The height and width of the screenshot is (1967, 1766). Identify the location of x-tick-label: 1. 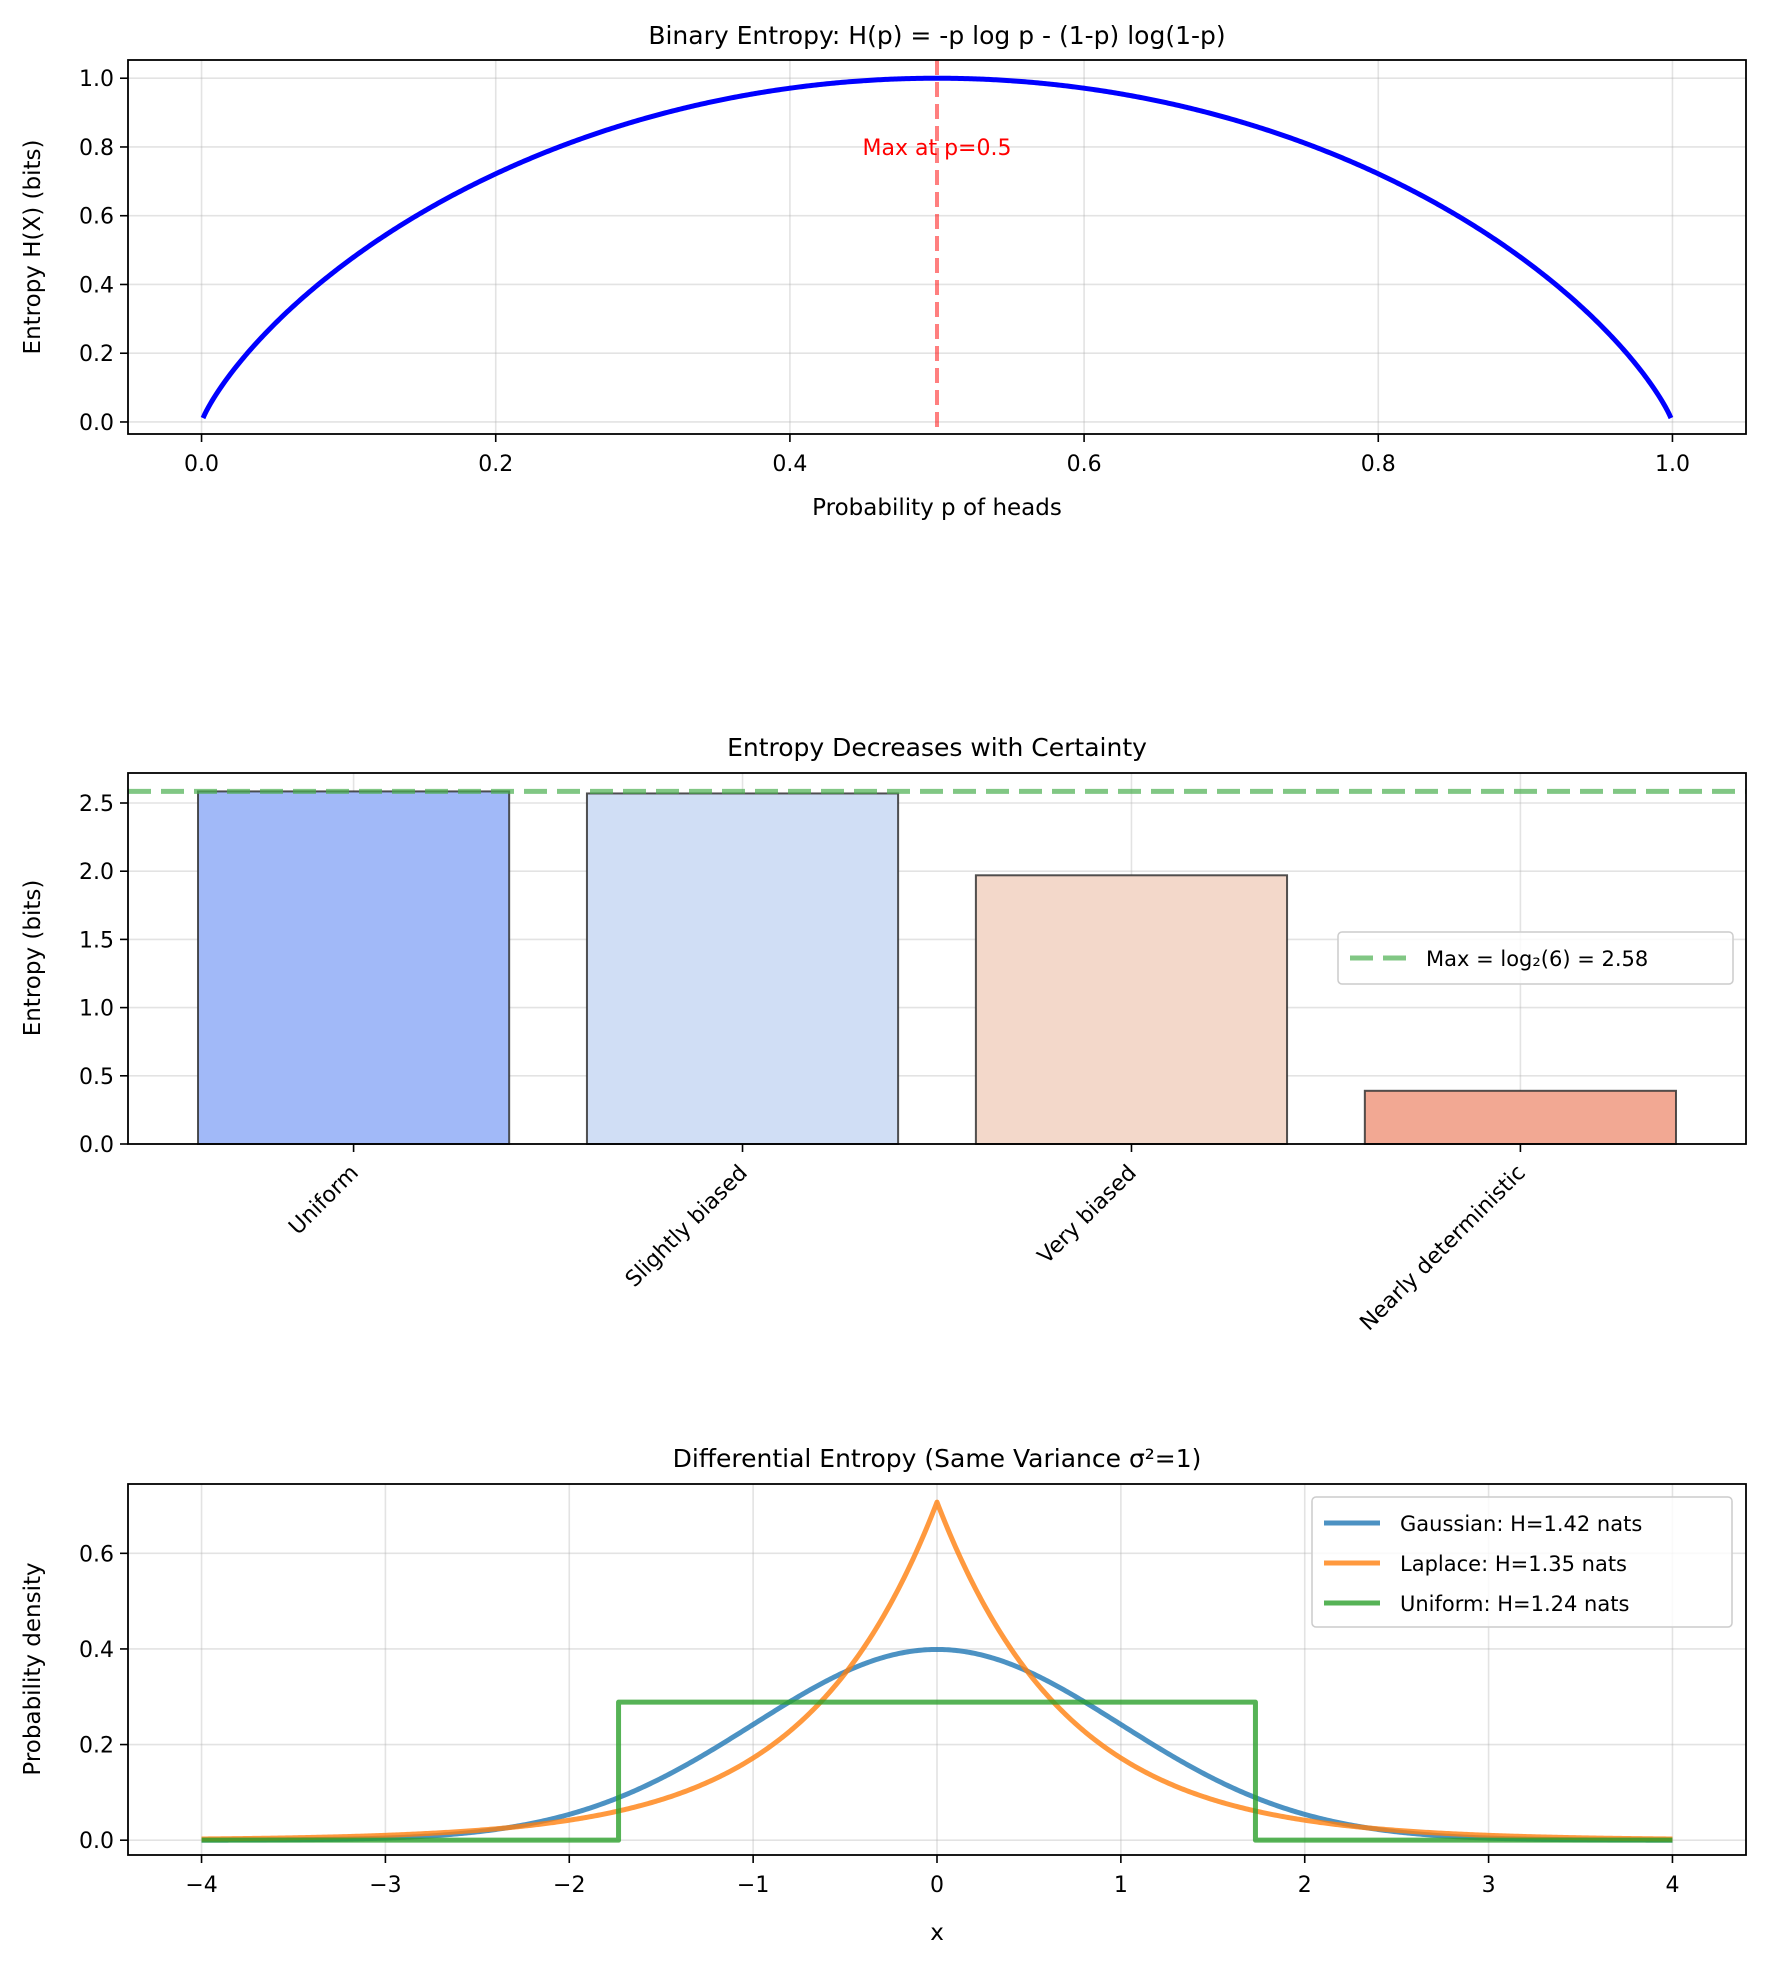
(1121, 1885).